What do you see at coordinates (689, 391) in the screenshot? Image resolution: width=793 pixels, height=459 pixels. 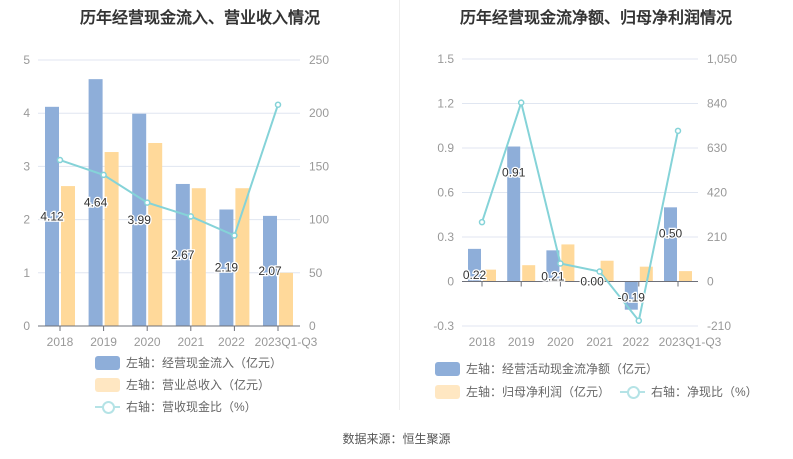 I see `legend-item-net-cash-ratio: 右轴：净现比（%）` at bounding box center [689, 391].